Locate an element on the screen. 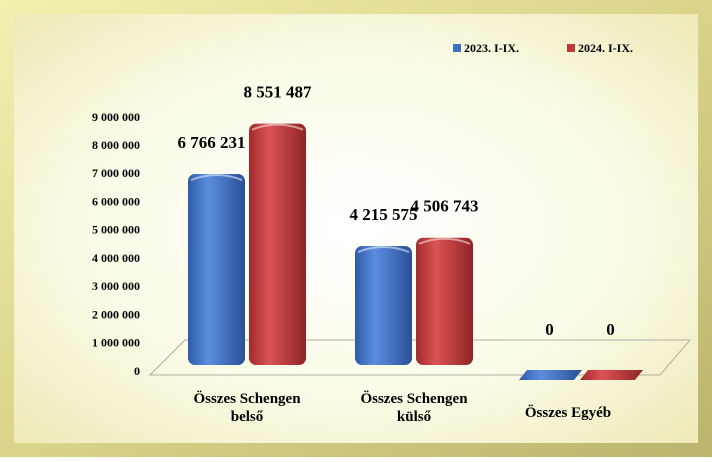 The image size is (712, 462). y-tick-label: 1 000 000 is located at coordinates (116, 343).